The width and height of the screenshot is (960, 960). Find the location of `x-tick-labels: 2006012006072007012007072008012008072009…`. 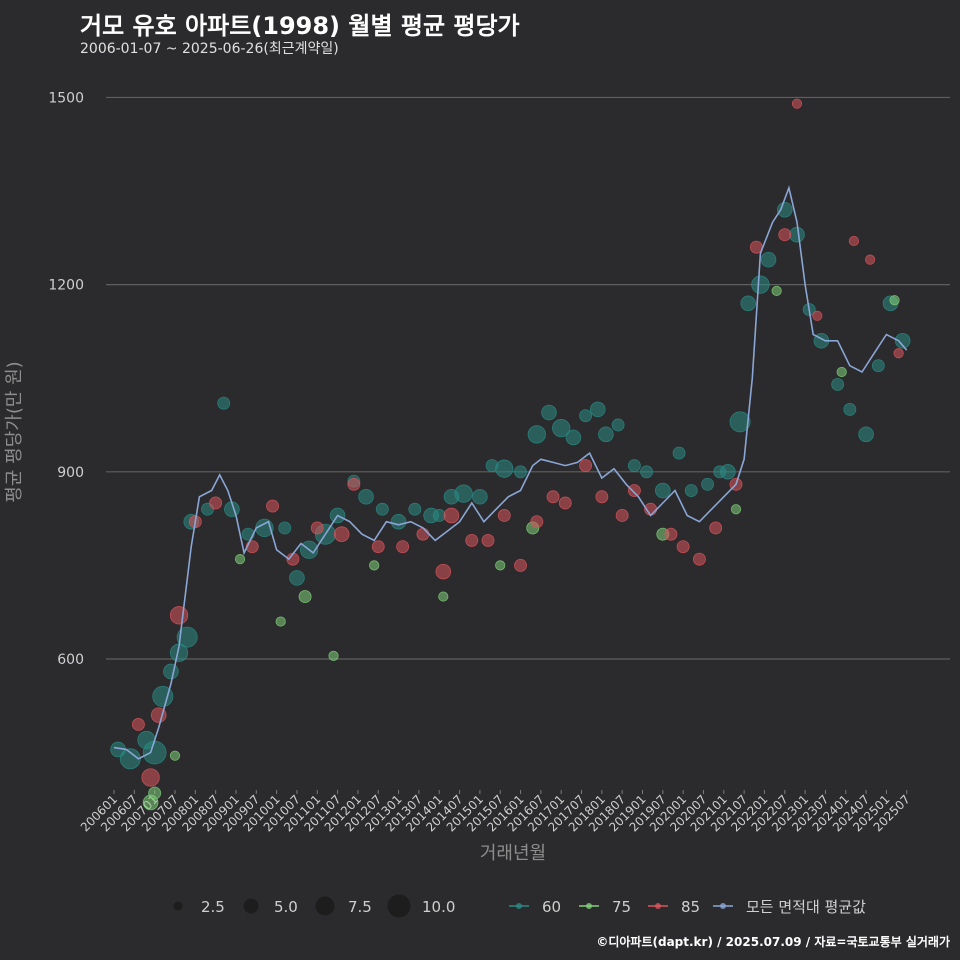

x-tick-labels: 2006012006072007012007072008012008072009… is located at coordinates (495, 812).